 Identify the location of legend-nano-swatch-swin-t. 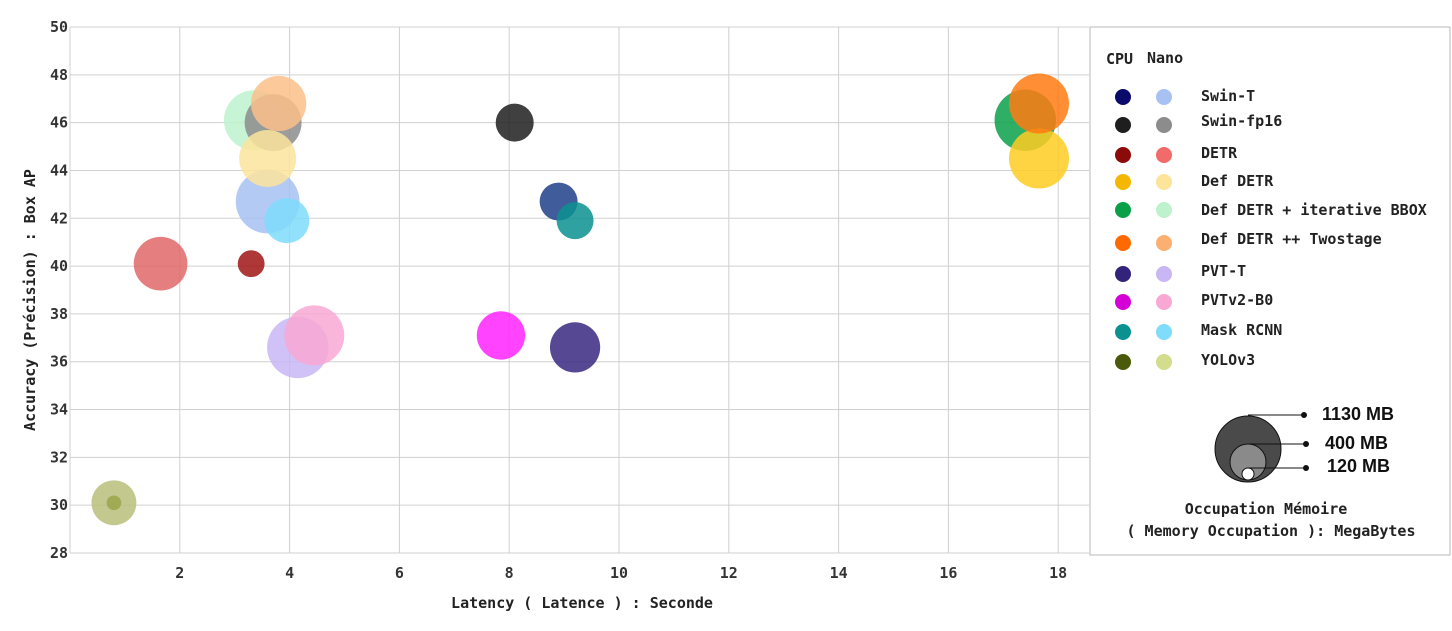
(1164, 97).